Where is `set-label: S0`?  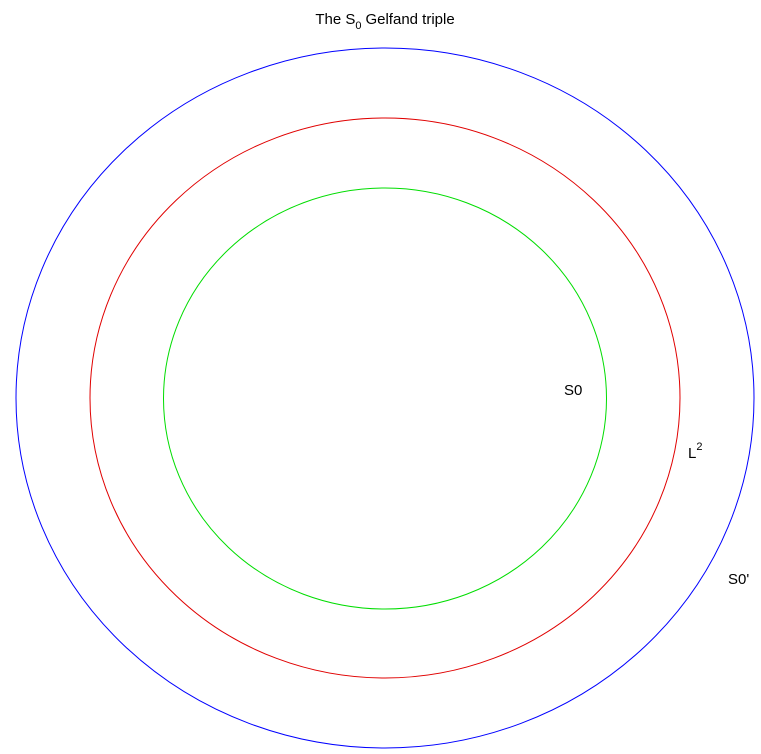
set-label: S0 is located at coordinates (573, 390).